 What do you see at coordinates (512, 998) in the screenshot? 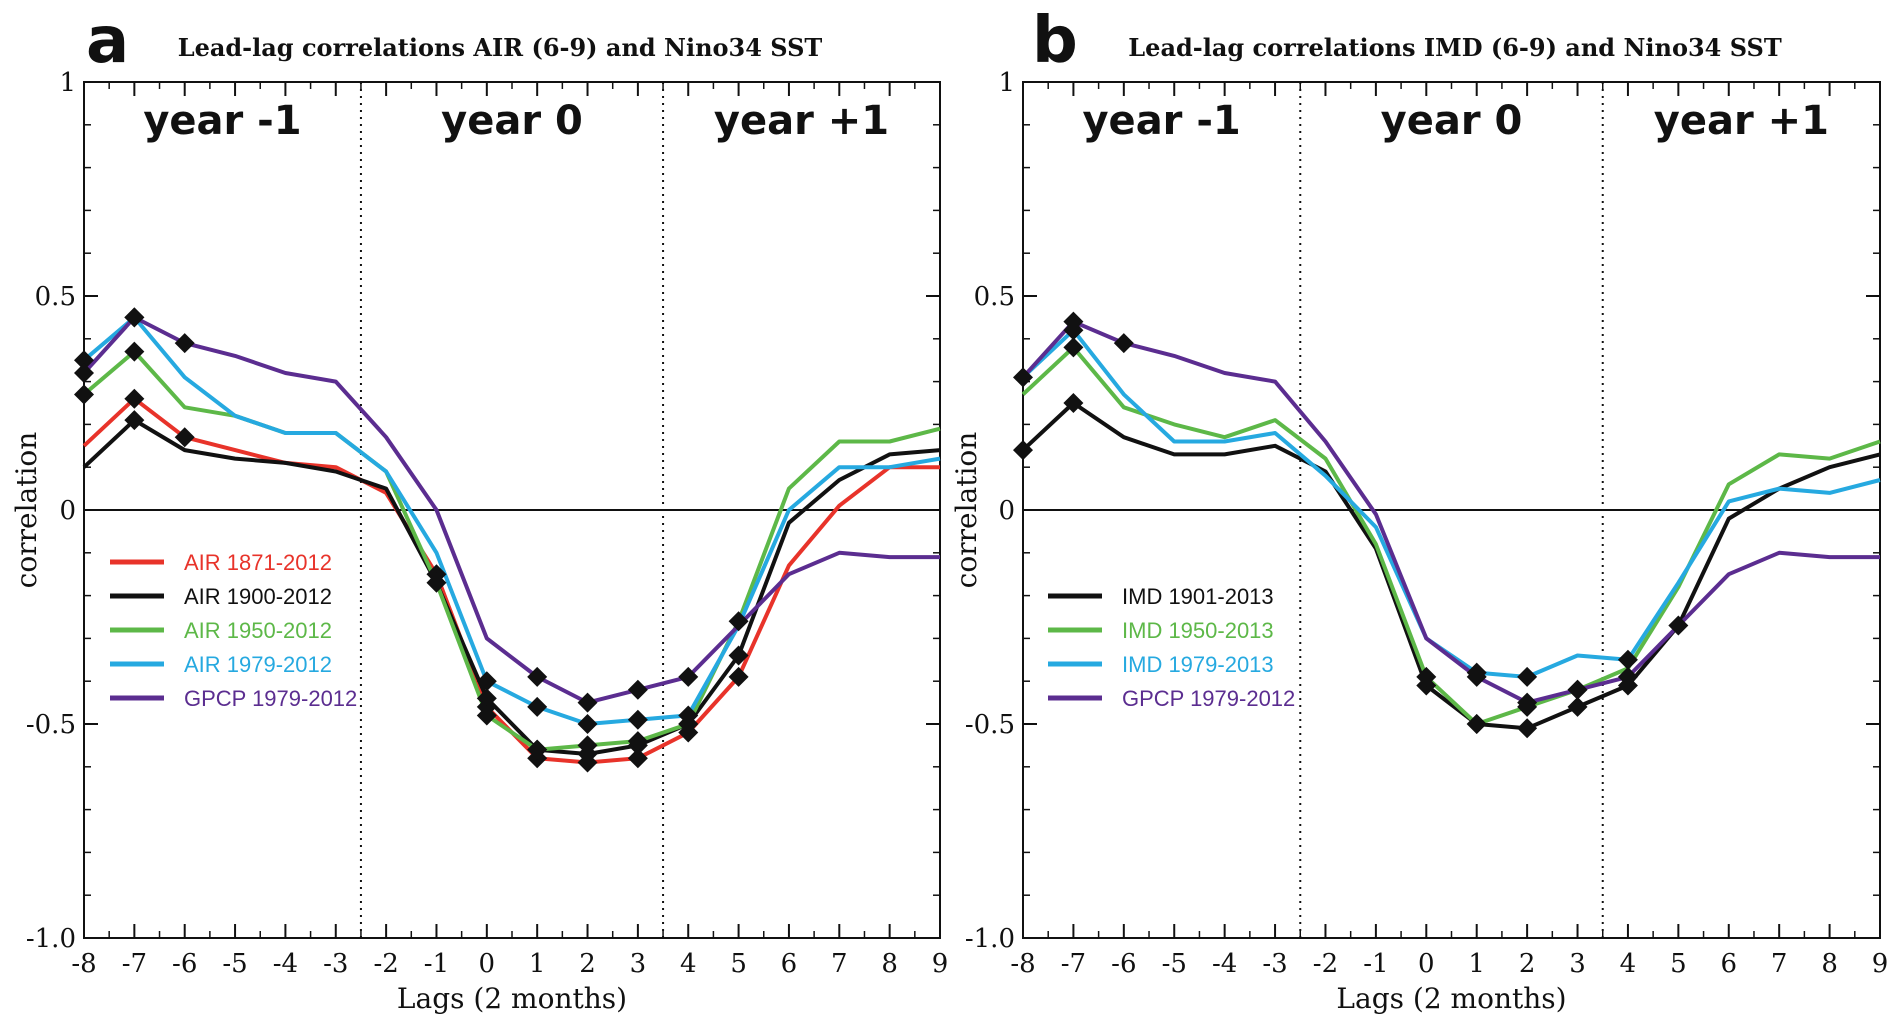
I see `x-axis-label: Lags (2 months)` at bounding box center [512, 998].